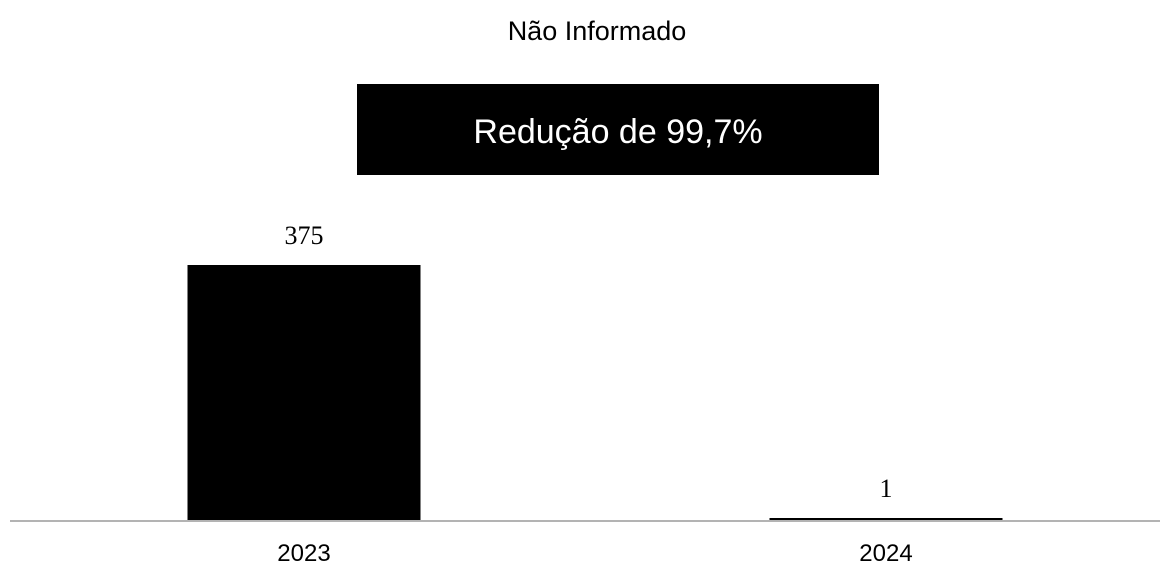  I want to click on x-tick-label-2023: 2023, so click(303, 553).